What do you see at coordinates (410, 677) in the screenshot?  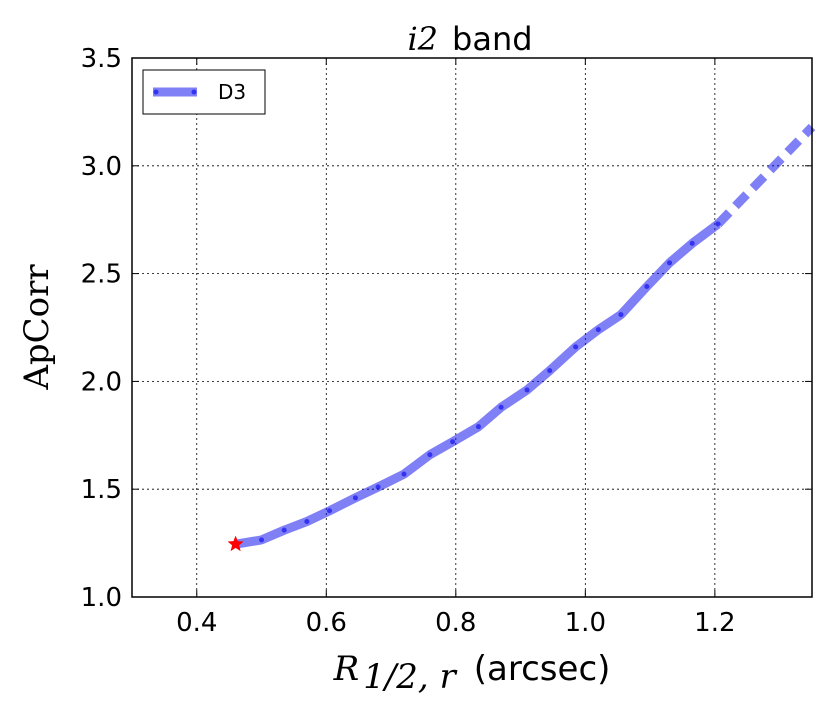 I see `x-label-subscript: 1/2, r` at bounding box center [410, 677].